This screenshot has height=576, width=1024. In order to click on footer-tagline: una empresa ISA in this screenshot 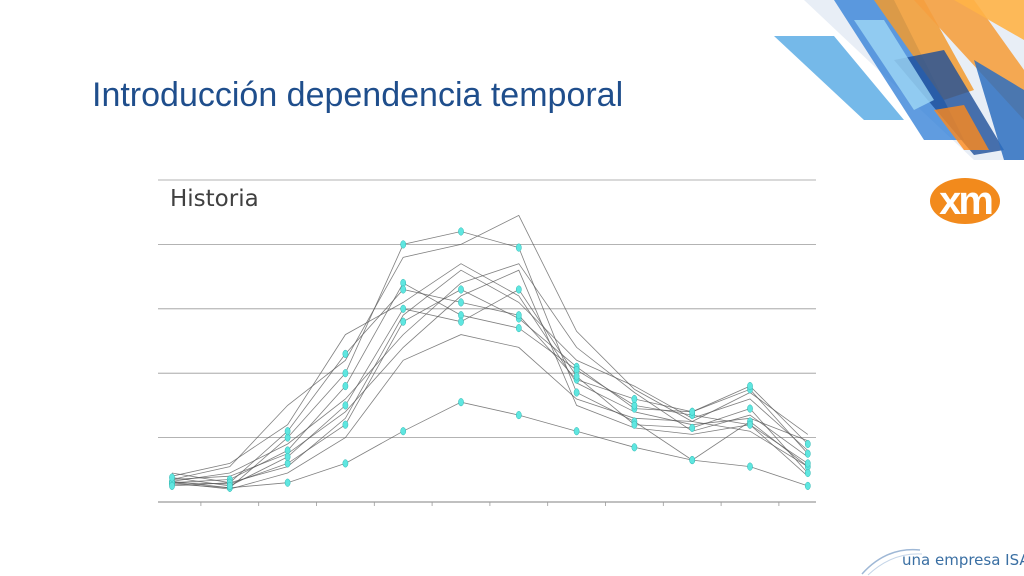, I will do `click(963, 560)`.